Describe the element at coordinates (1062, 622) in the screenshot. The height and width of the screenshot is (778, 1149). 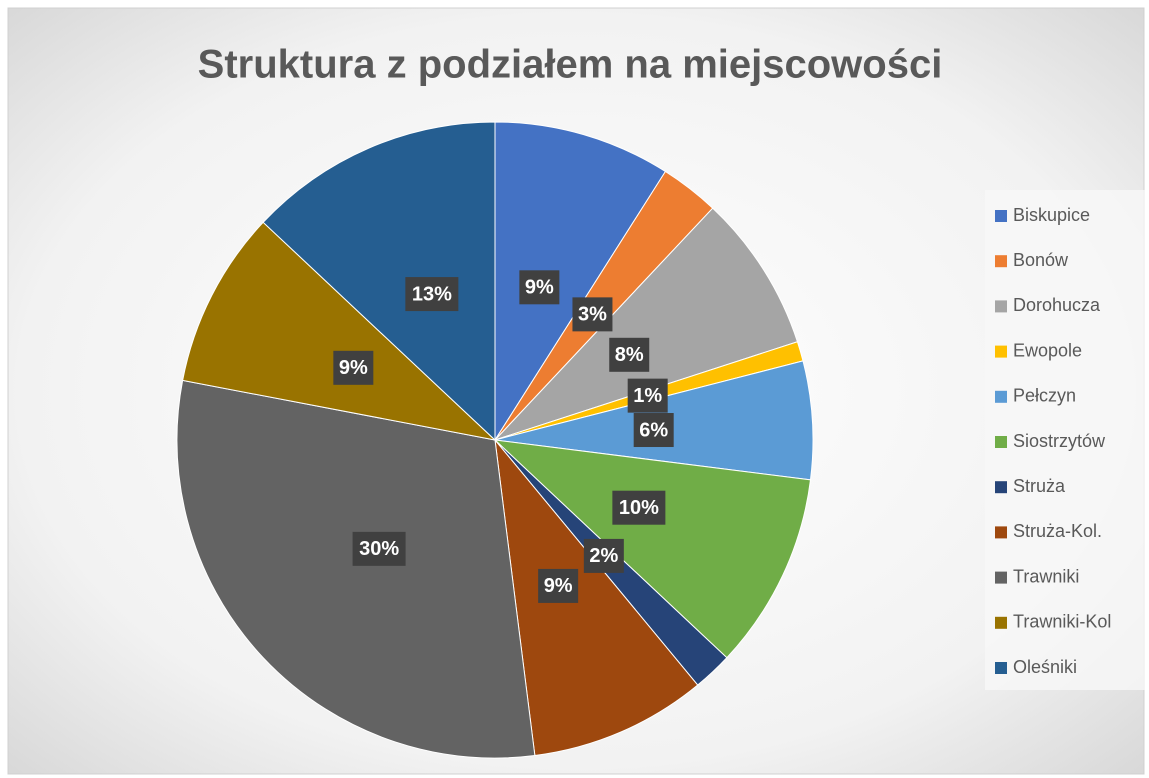
I see `legend-label: Trawniki-Kol` at that location.